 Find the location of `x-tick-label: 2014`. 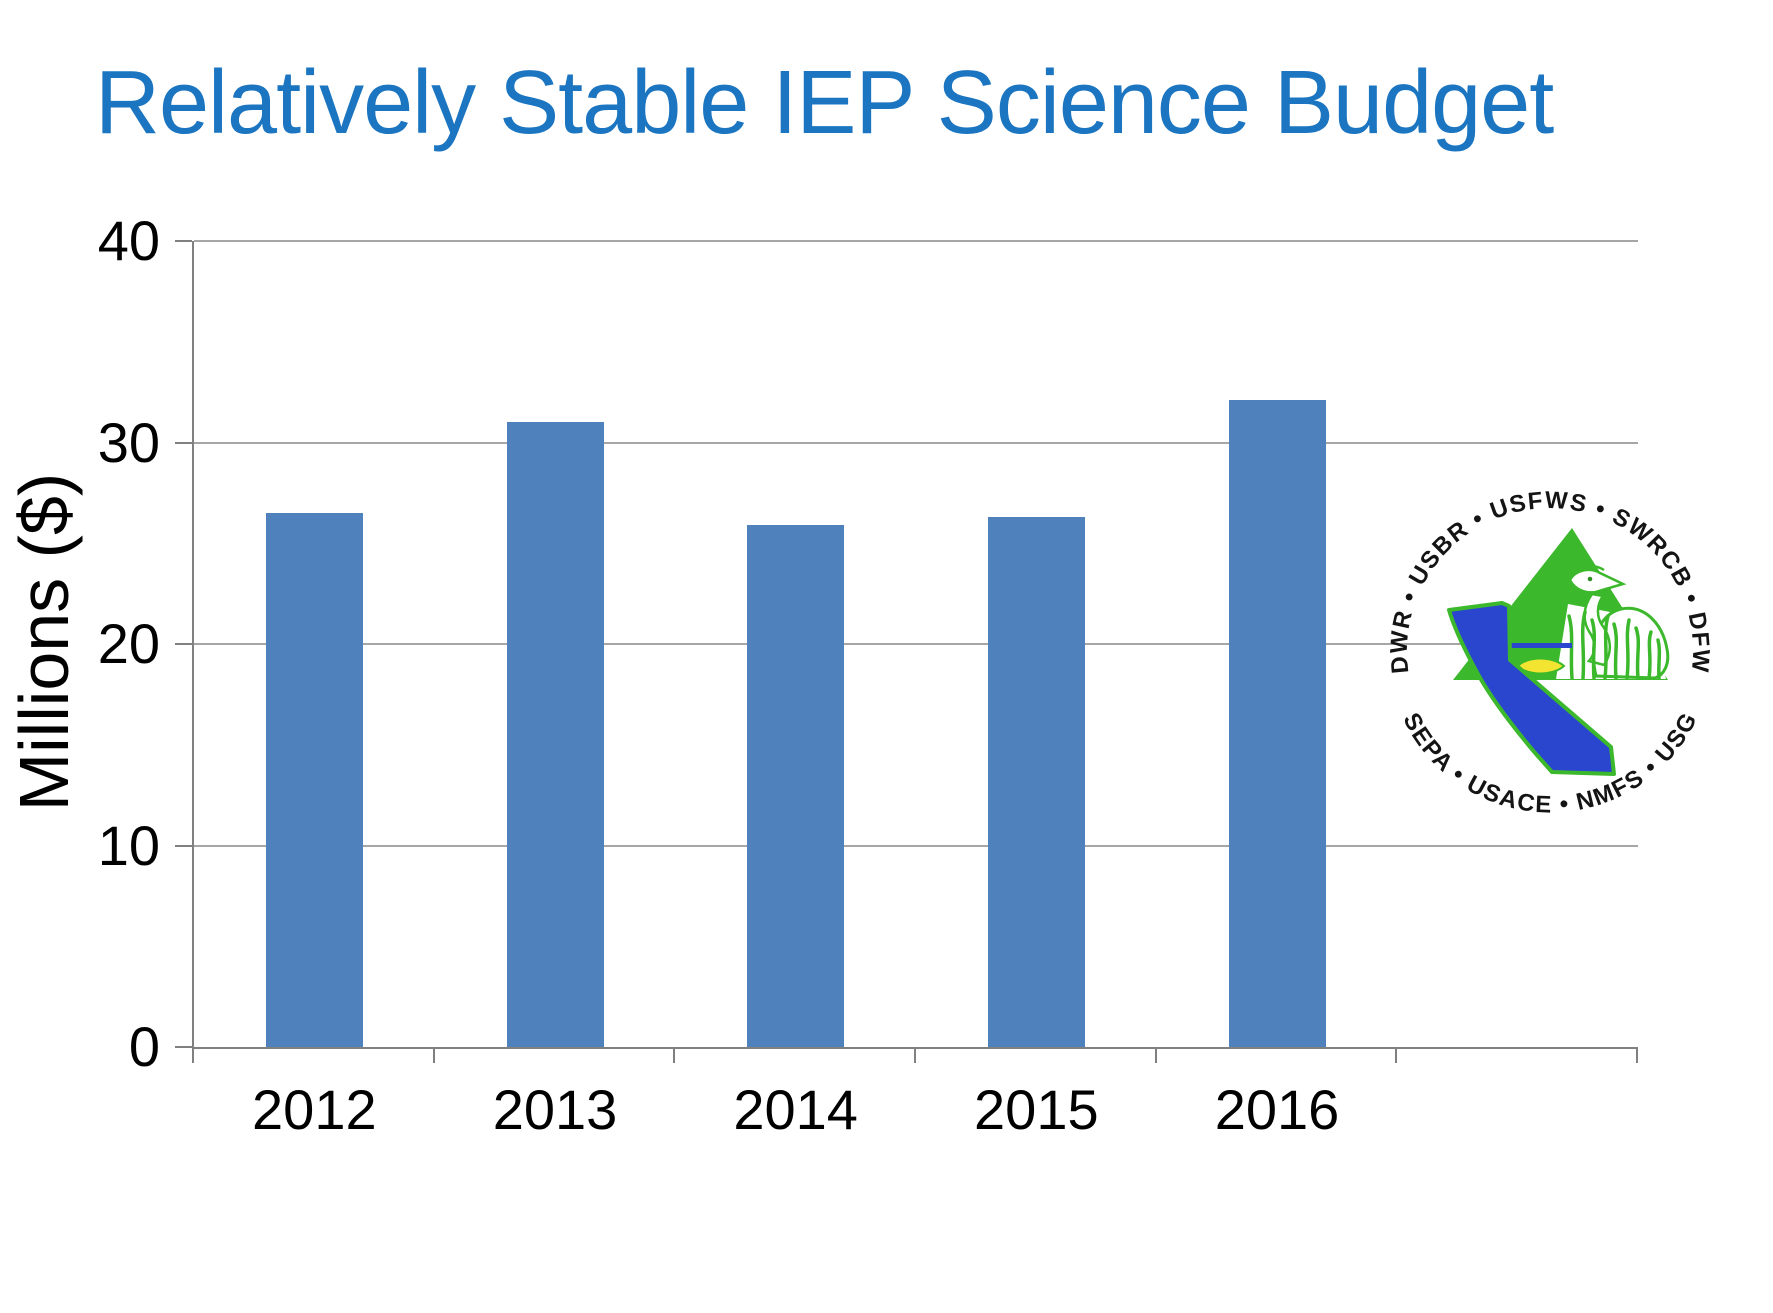

x-tick-label: 2014 is located at coordinates (795, 1109).